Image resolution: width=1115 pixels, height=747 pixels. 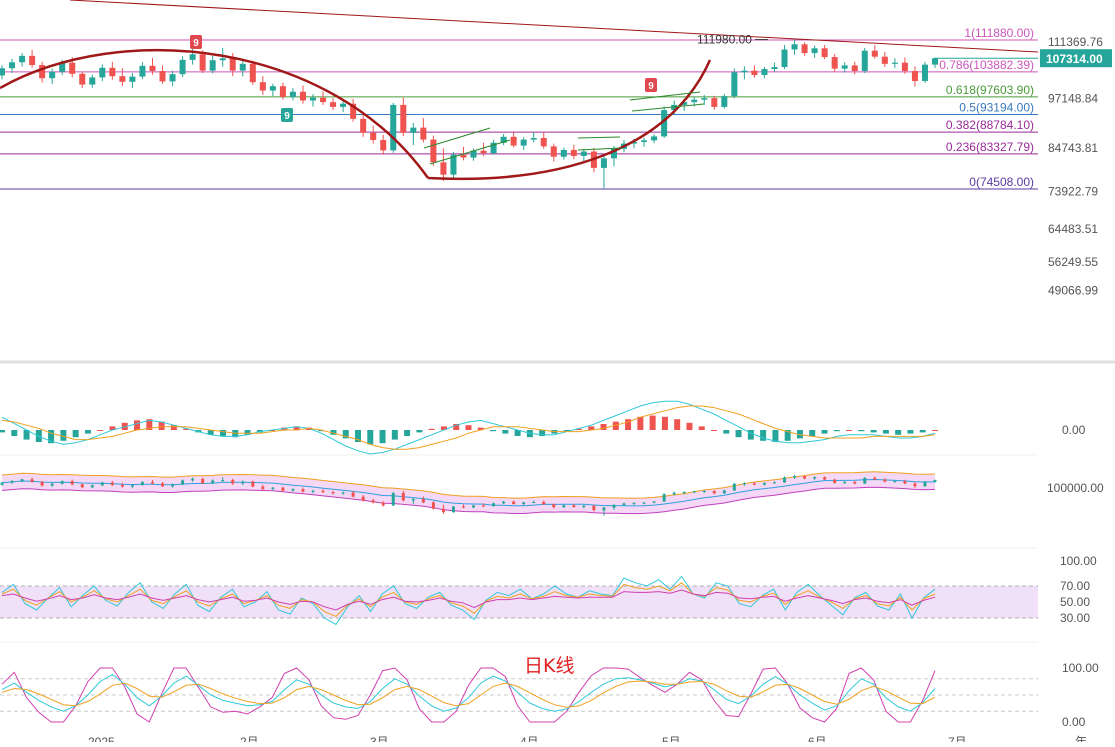 What do you see at coordinates (215, 113) in the screenshot?
I see `cup-arc` at bounding box center [215, 113].